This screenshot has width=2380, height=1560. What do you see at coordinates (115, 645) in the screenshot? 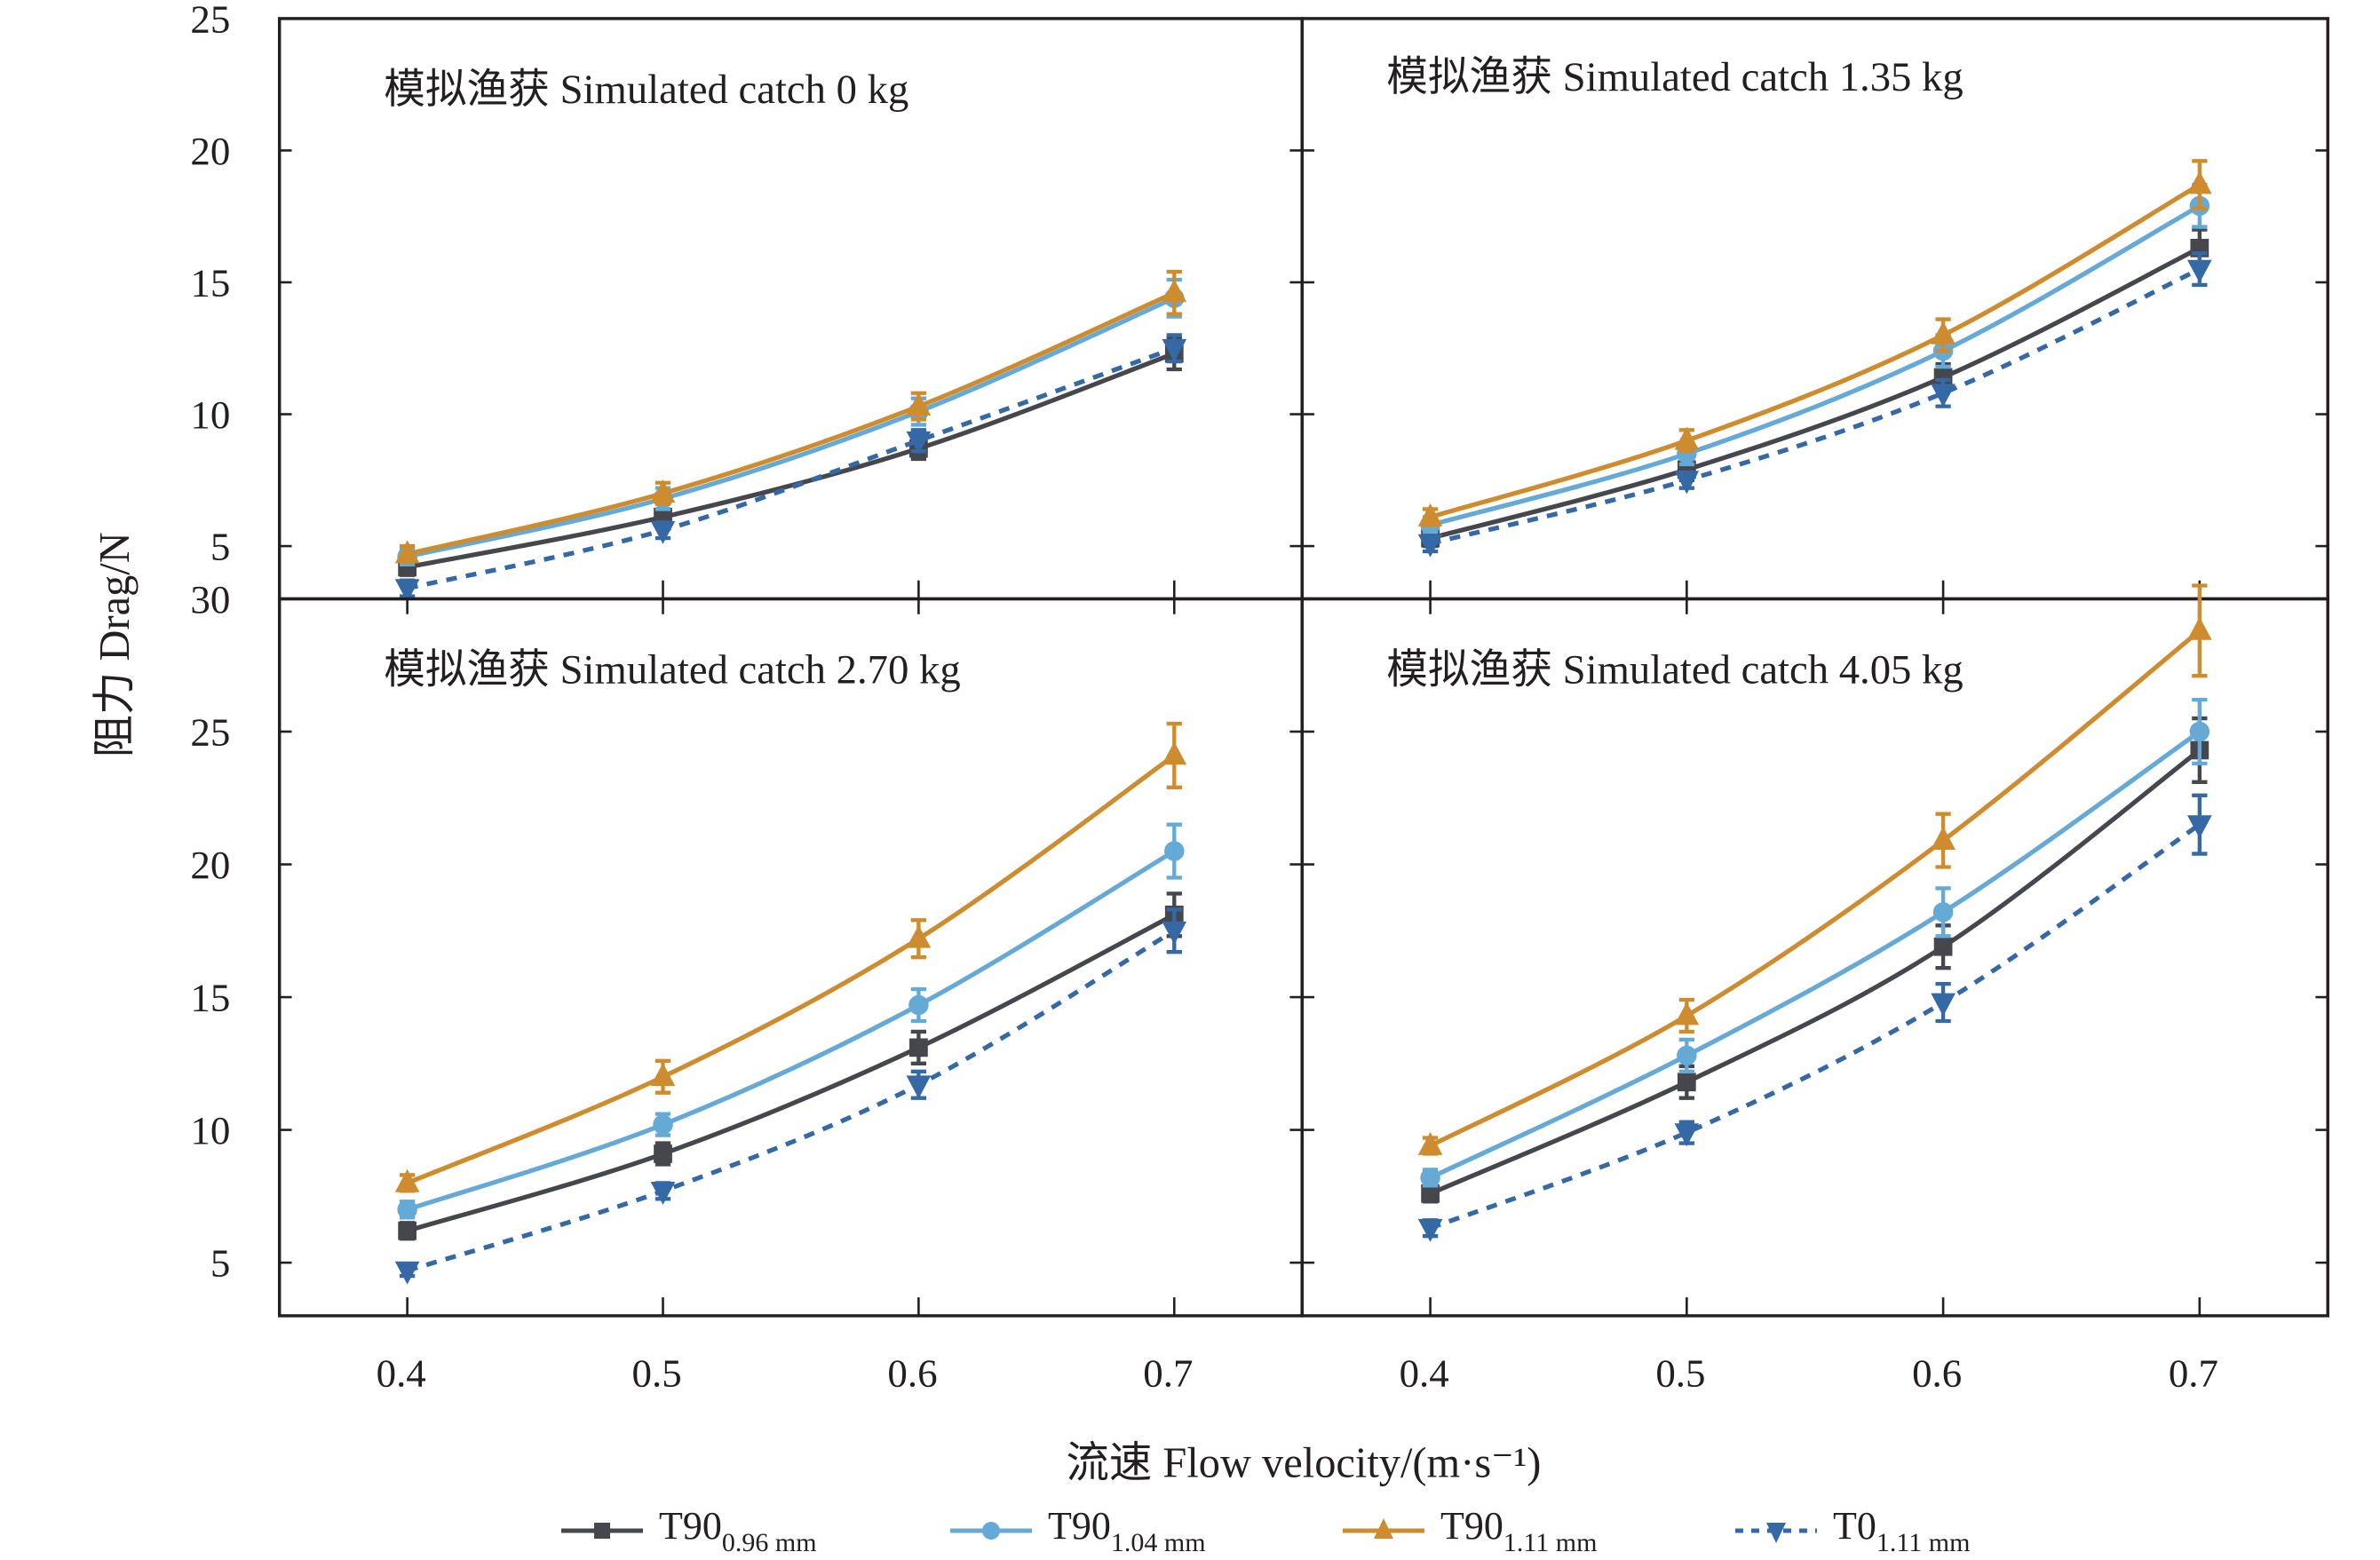
I see `y-axis-title: 阻力 Drag/N` at bounding box center [115, 645].